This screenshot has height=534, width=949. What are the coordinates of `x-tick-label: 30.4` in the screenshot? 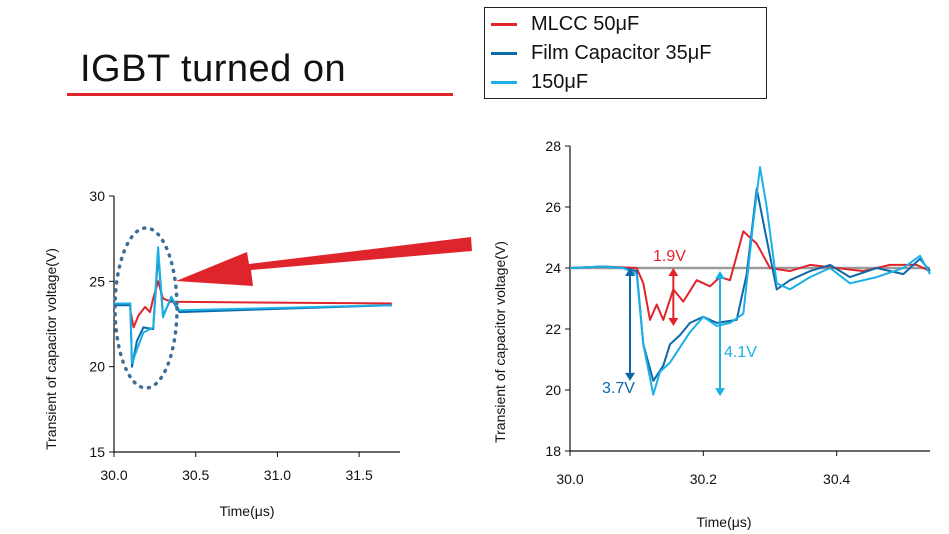 It's located at (836, 479).